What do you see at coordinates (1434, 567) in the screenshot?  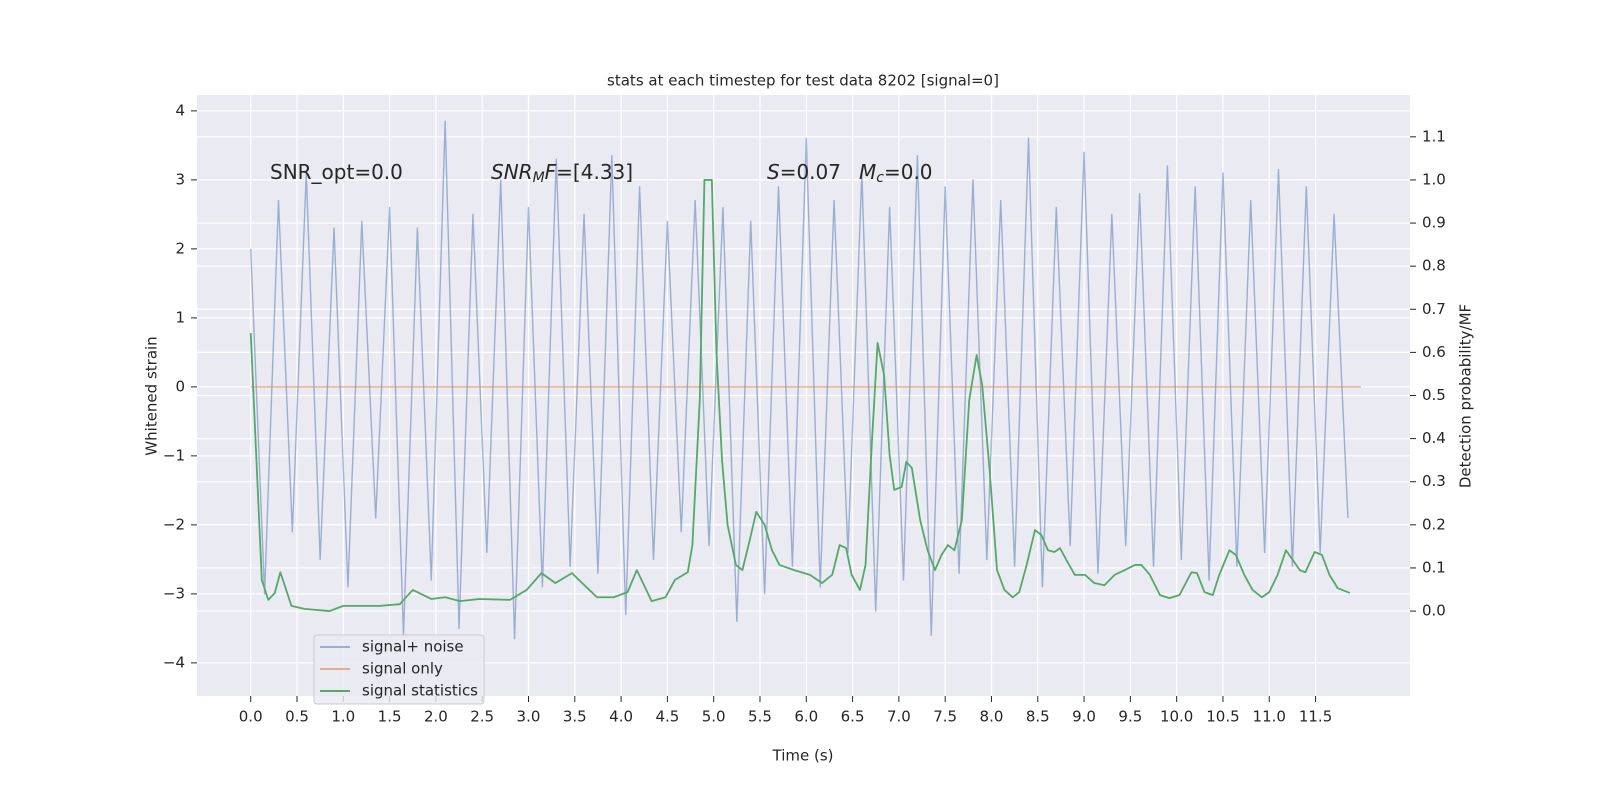 I see `y2-tick-label: 0.1` at bounding box center [1434, 567].